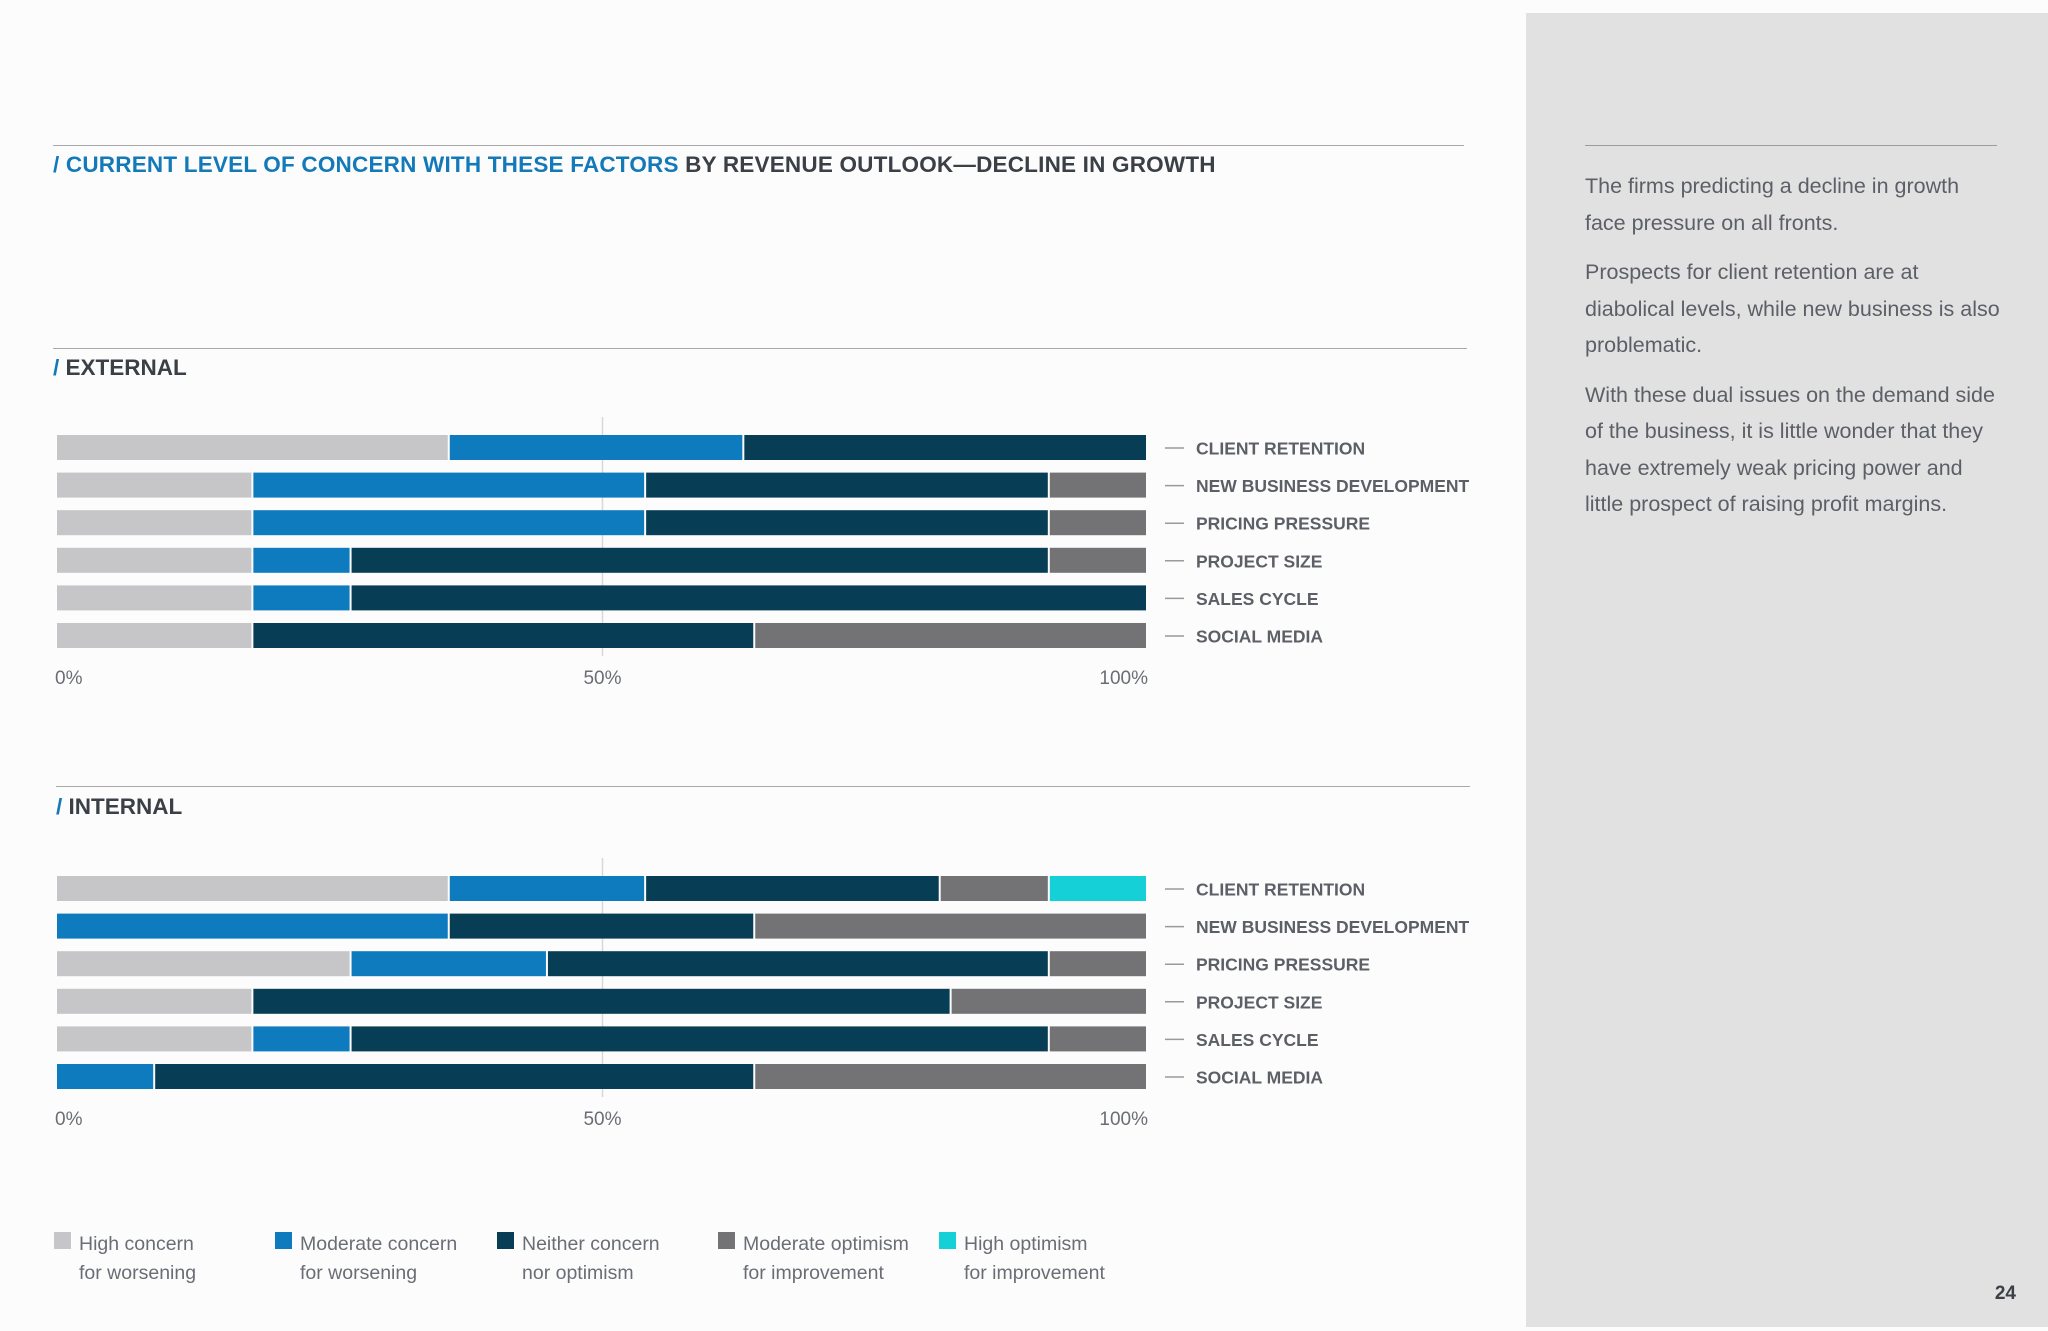 The height and width of the screenshot is (1331, 2048). I want to click on internal-slash: /, so click(62, 806).